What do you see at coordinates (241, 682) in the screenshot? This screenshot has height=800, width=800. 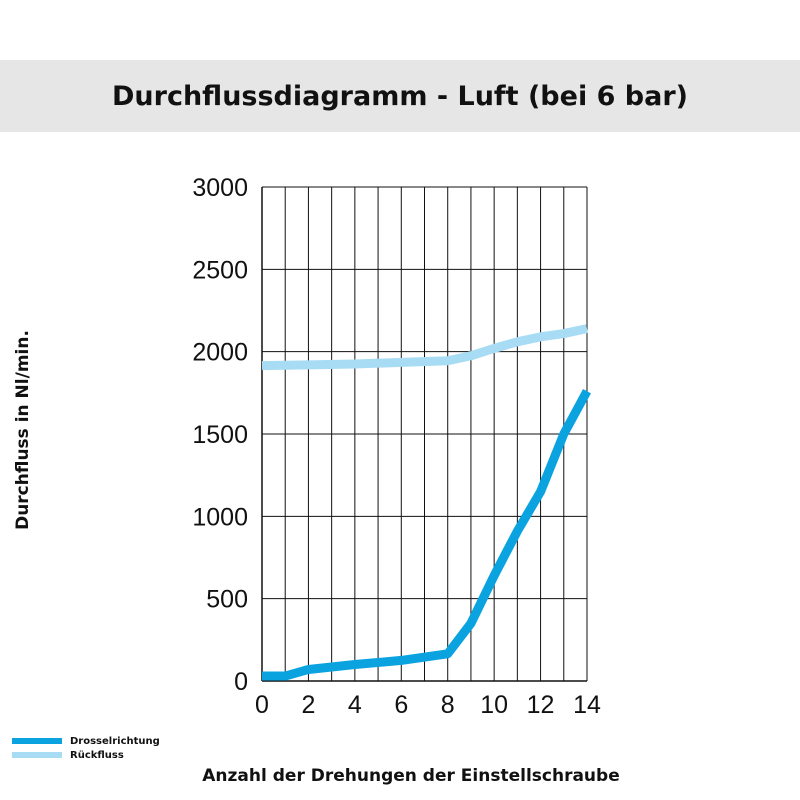 I see `y-tick-label: 0` at bounding box center [241, 682].